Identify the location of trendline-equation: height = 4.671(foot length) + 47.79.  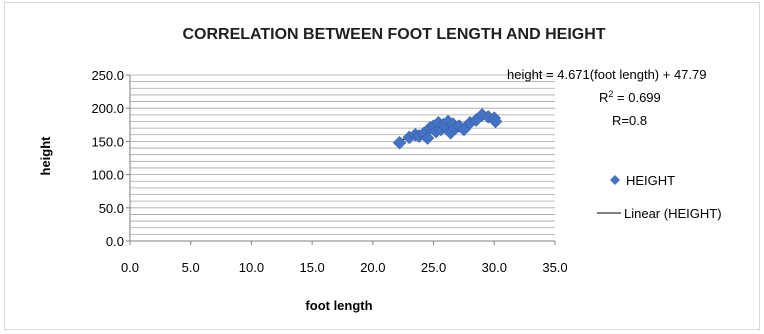
(607, 74).